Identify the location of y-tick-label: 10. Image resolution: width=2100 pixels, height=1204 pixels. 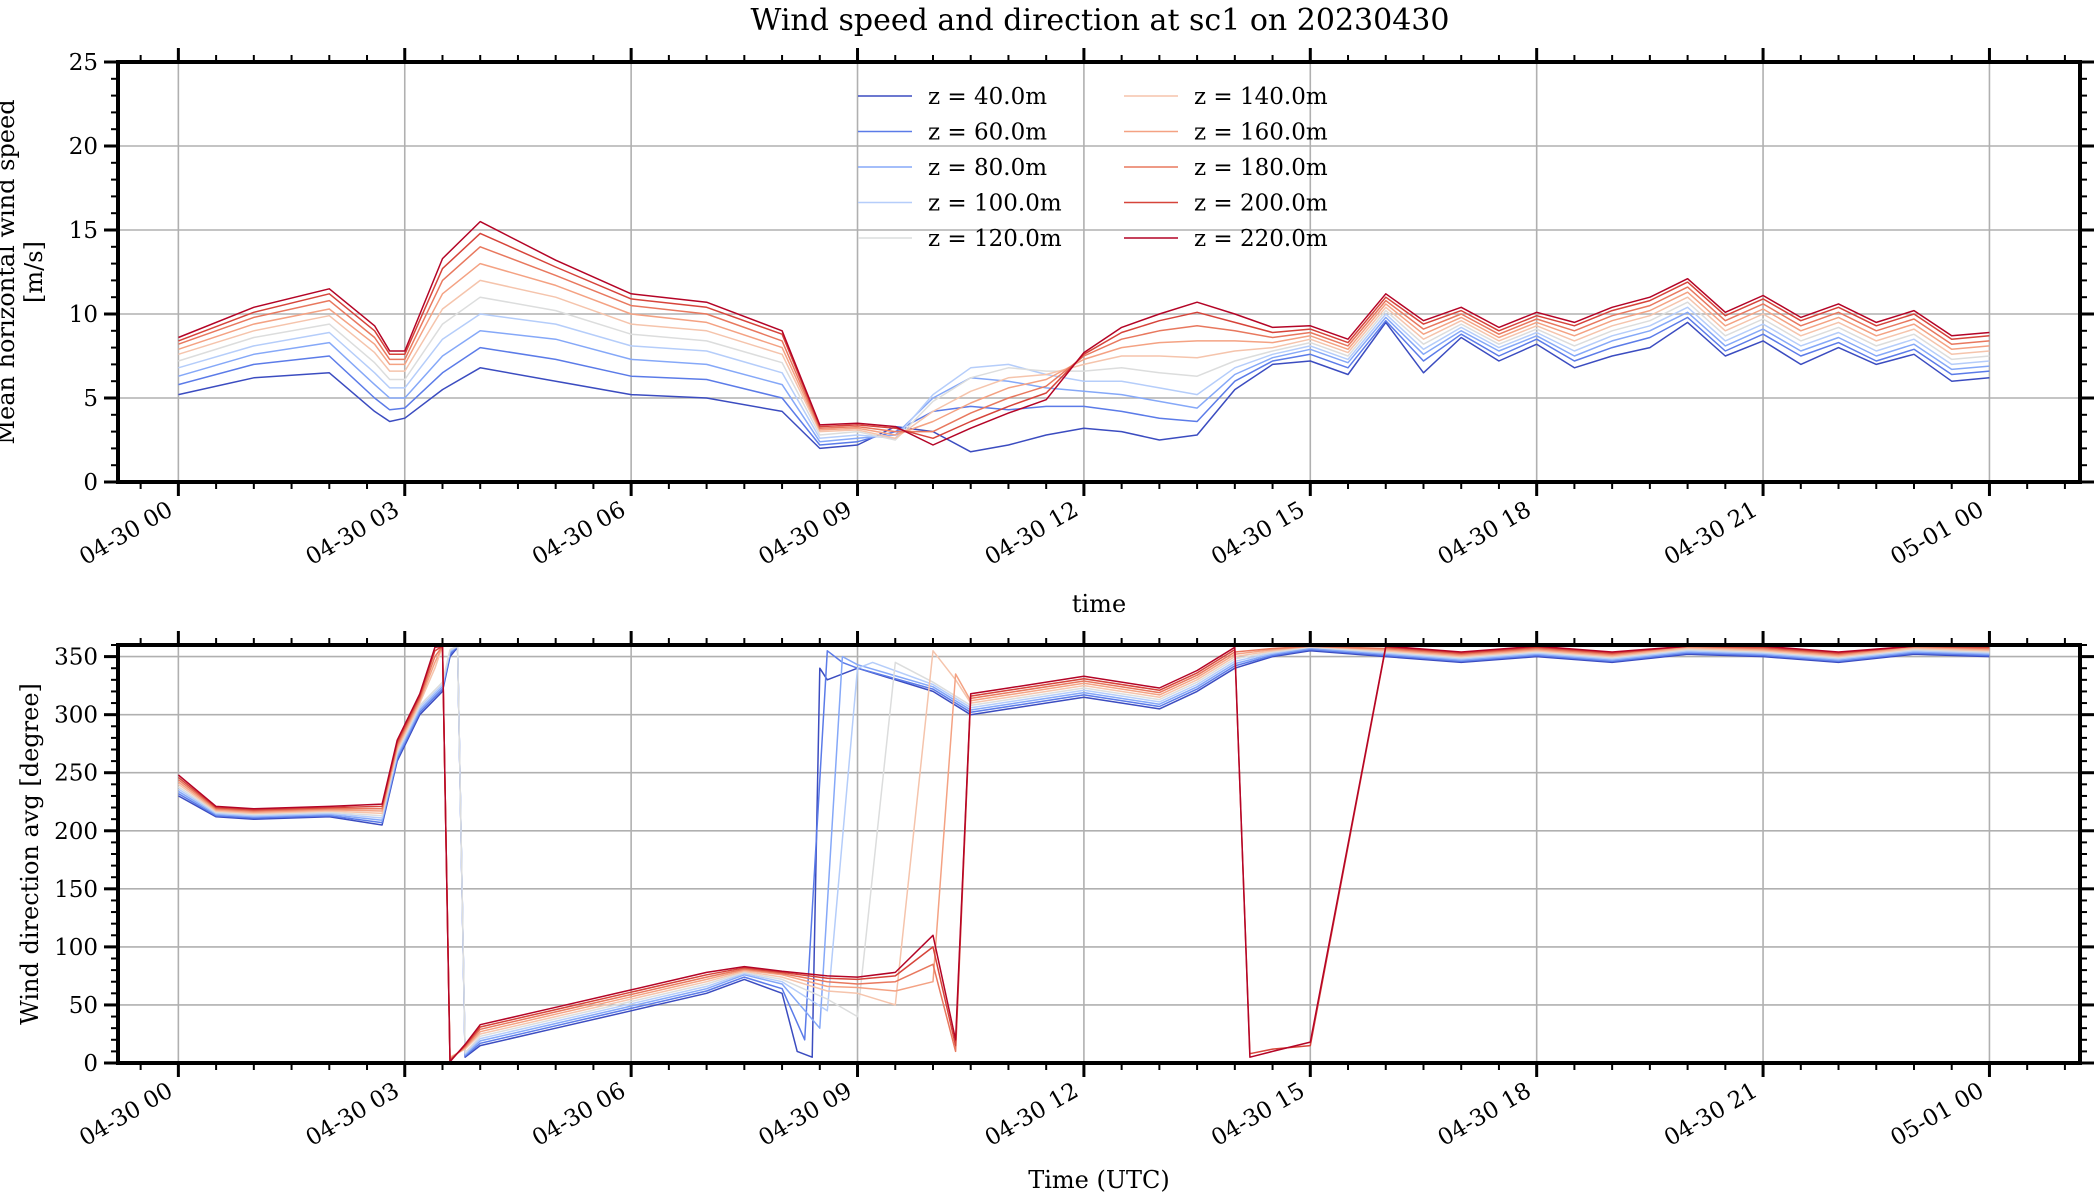
(83, 315).